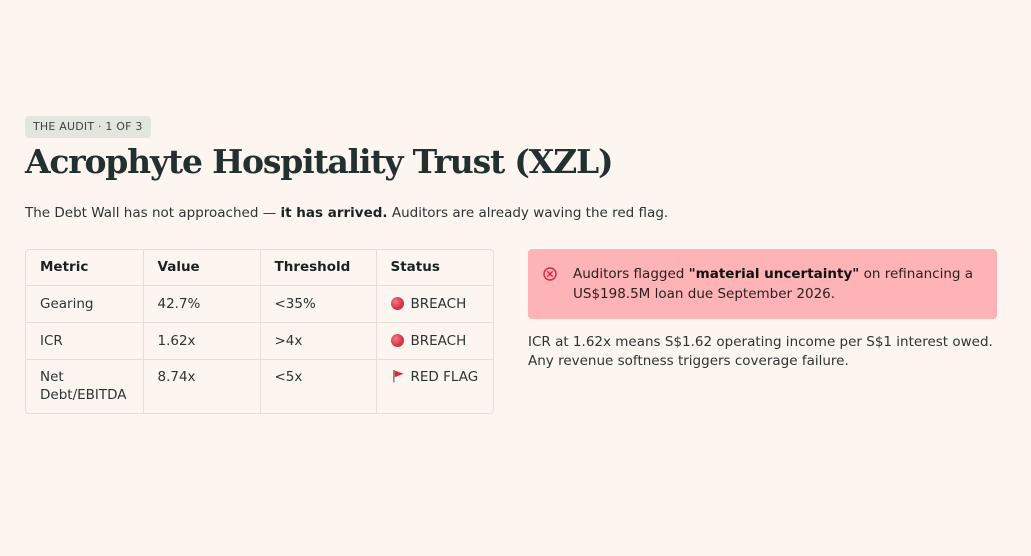 The image size is (1031, 556). Describe the element at coordinates (318, 268) in the screenshot. I see `header-threshold: Threshold` at that location.